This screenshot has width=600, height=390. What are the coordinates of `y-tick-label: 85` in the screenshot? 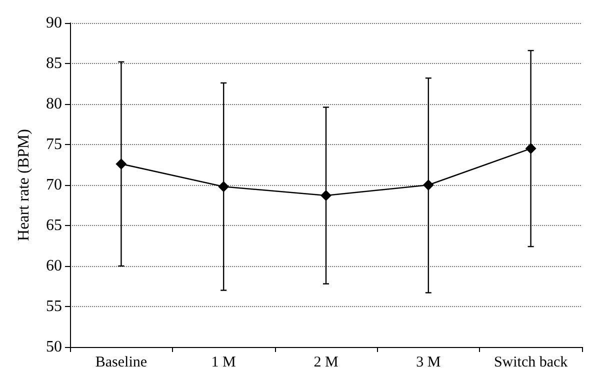 It's located at (54, 63).